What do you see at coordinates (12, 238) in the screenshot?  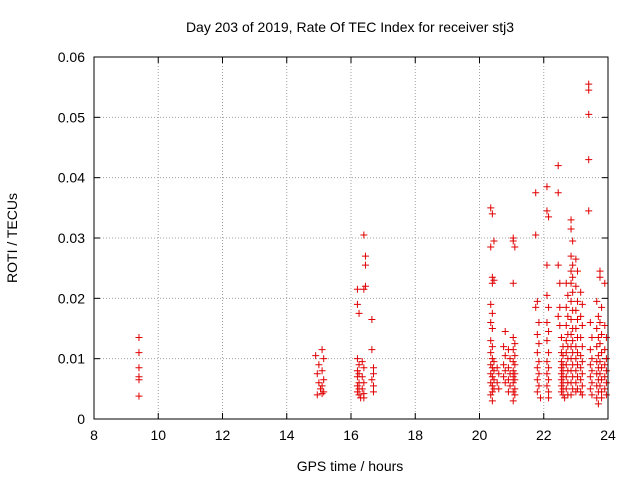 I see `y-axis-label: ROTI / TECUs` at bounding box center [12, 238].